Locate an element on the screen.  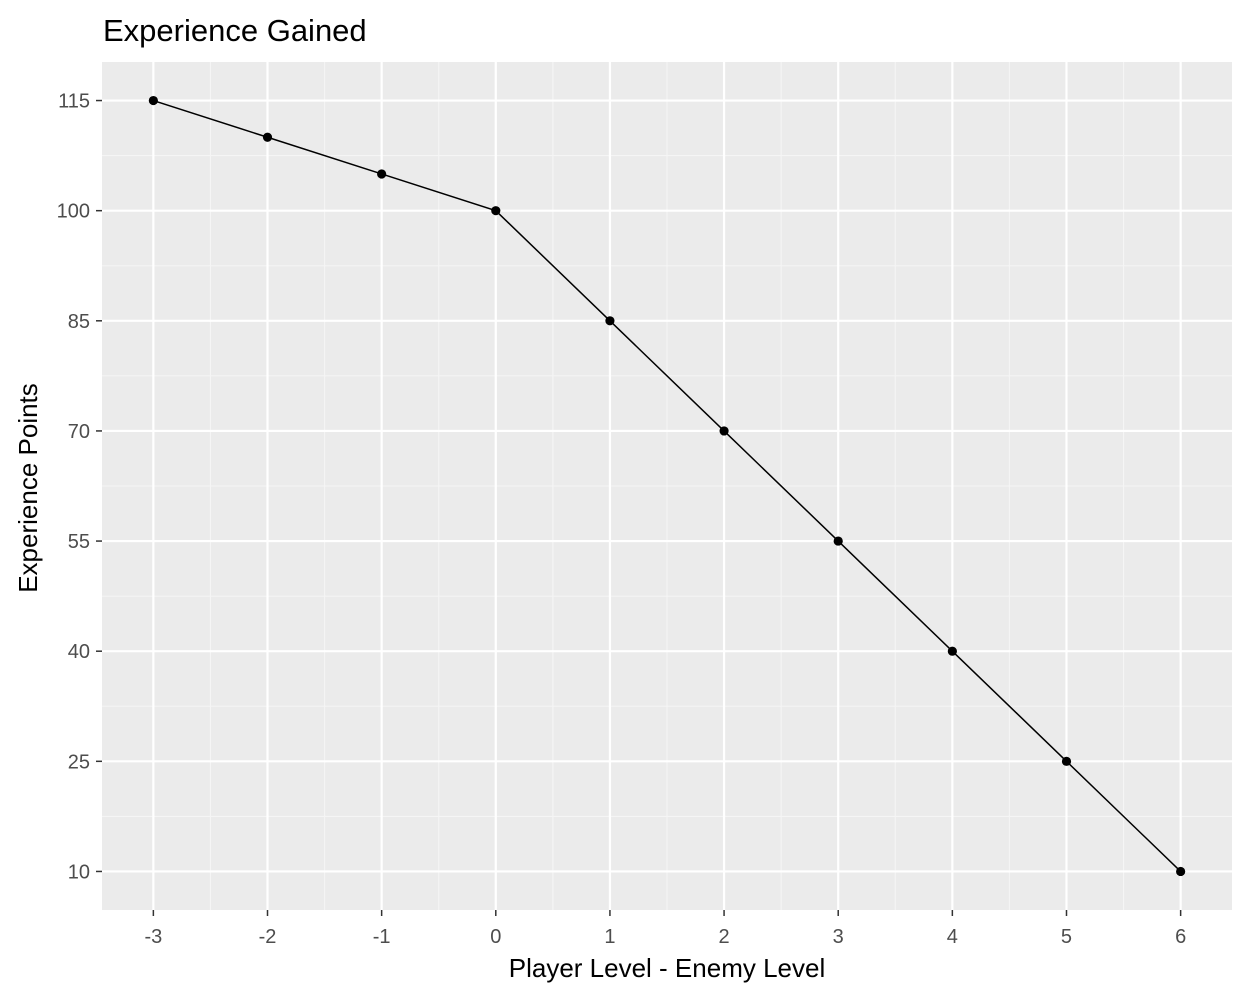
y-tick-label: 10 is located at coordinates (79, 872).